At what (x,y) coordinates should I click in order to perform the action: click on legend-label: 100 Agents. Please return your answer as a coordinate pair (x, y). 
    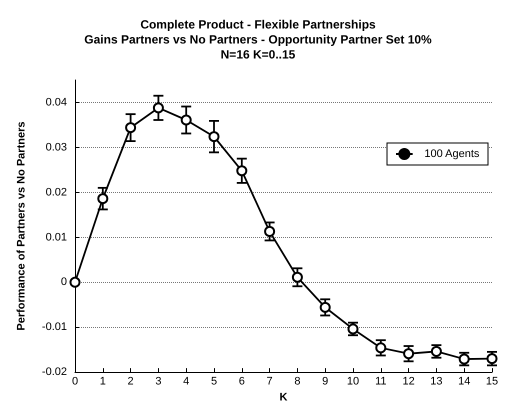
    Looking at the image, I should click on (452, 154).